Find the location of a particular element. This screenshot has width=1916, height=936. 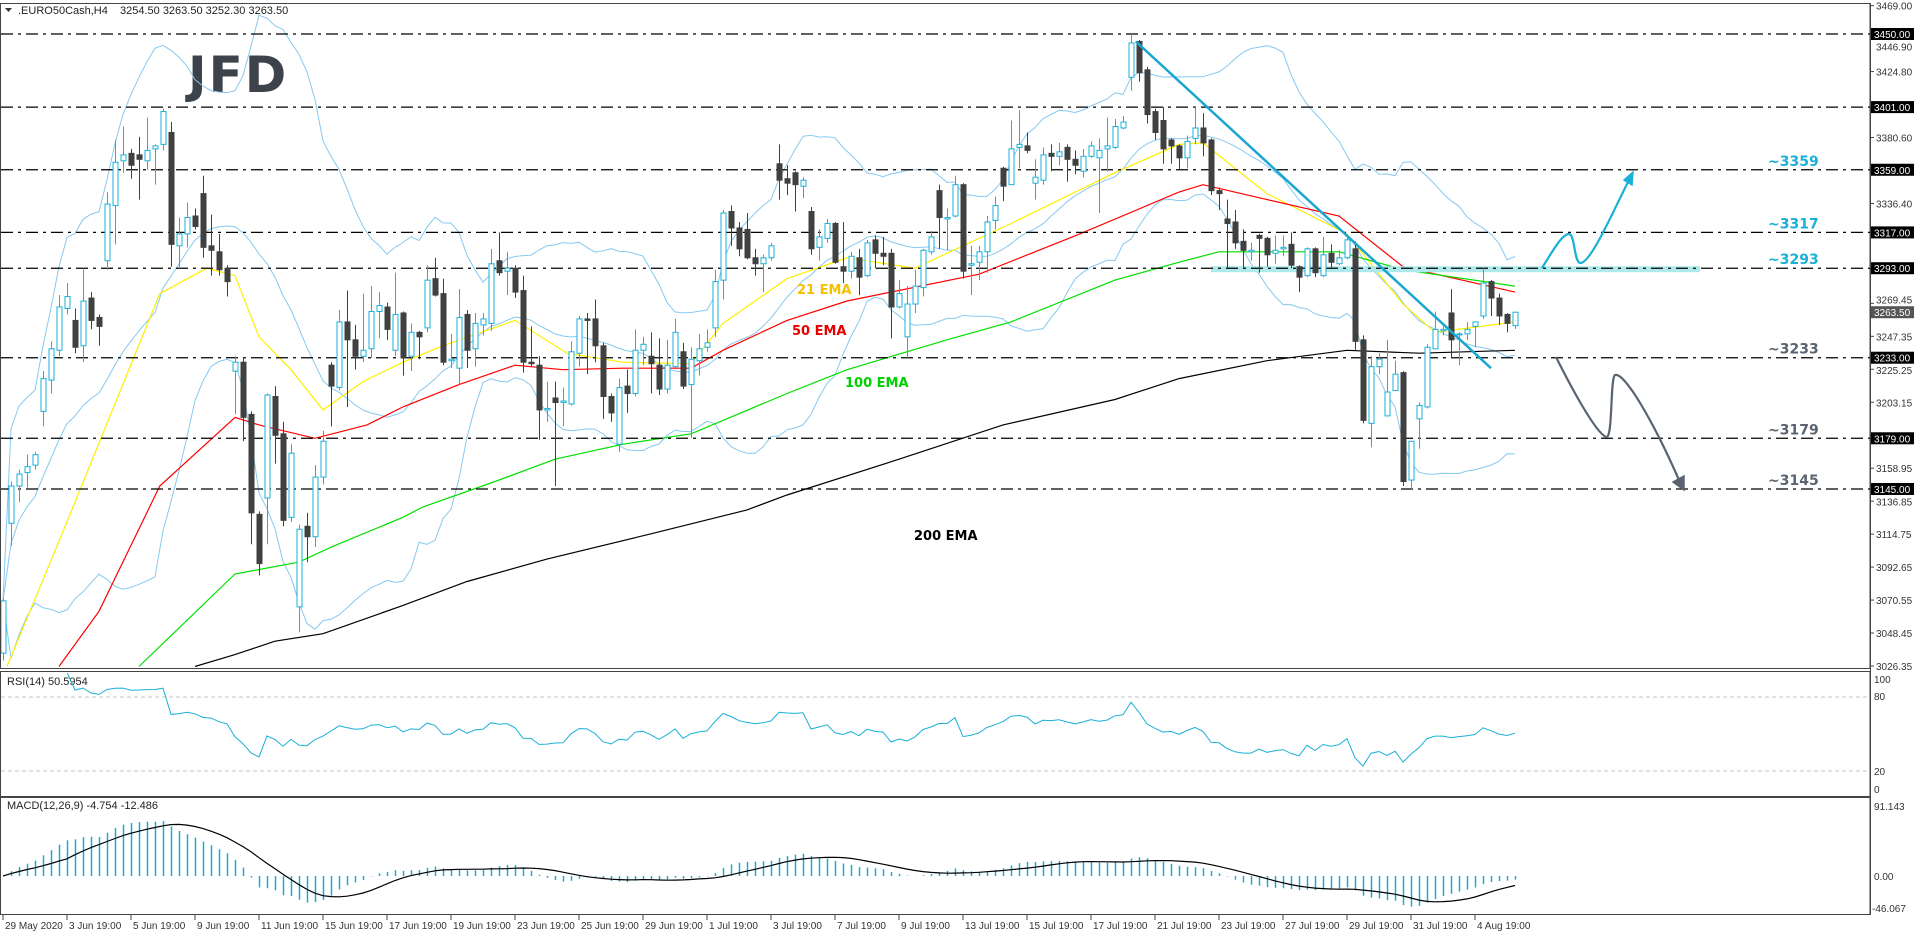

trendline is located at coordinates (1313, 205).